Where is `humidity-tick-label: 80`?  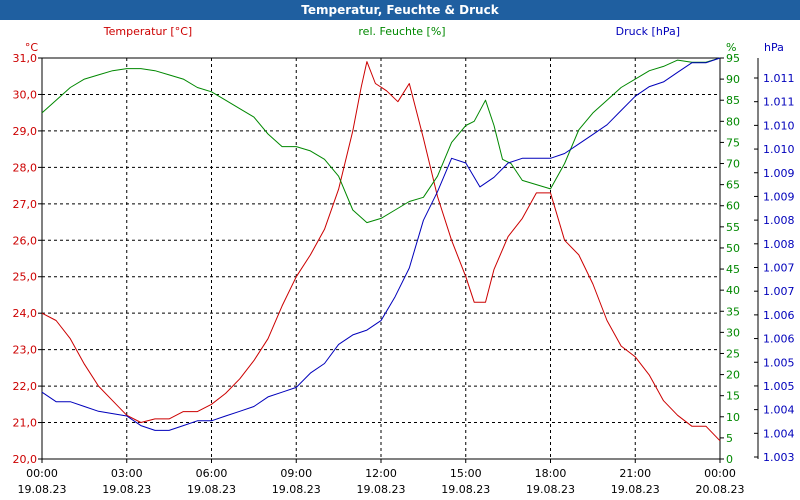
humidity-tick-label: 80 is located at coordinates (733, 121).